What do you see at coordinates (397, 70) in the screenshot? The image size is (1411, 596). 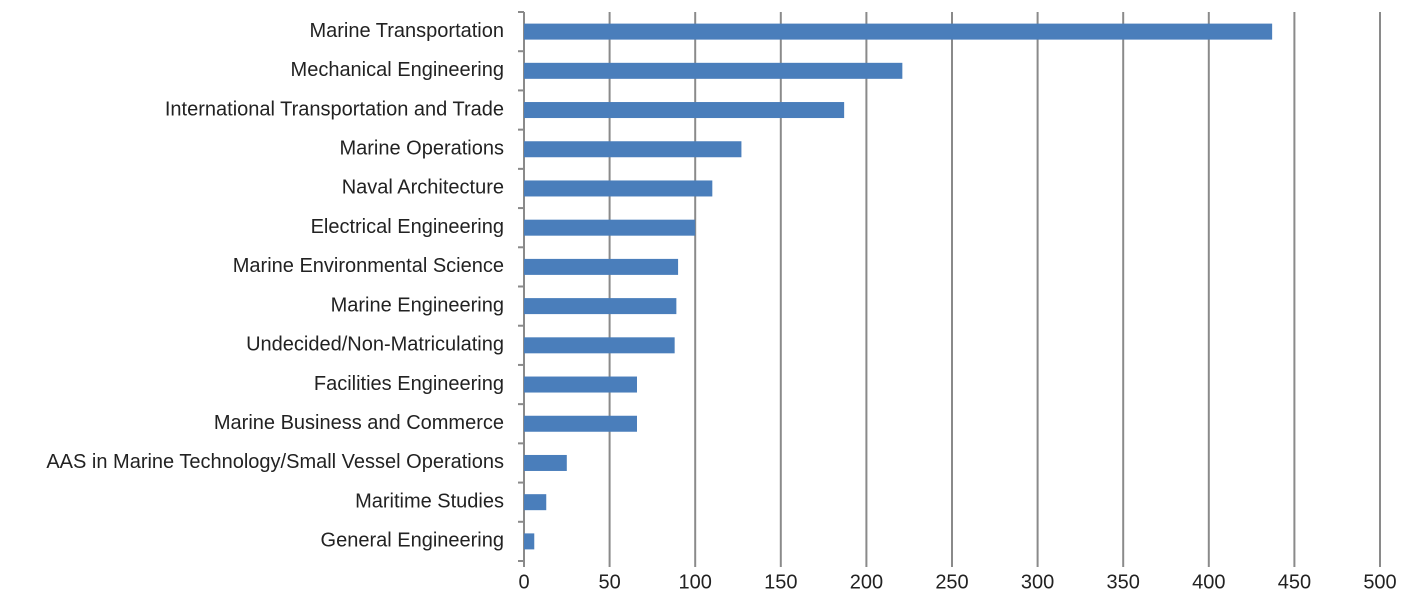 I see `y-tick-label: Mechanical Engineering` at bounding box center [397, 70].